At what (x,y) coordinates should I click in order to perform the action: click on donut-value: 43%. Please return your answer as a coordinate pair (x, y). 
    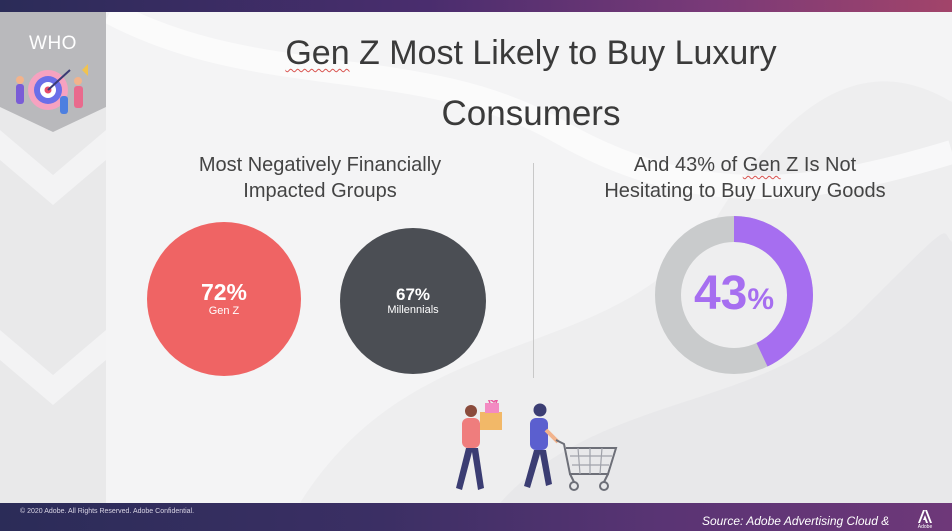
    Looking at the image, I should click on (734, 293).